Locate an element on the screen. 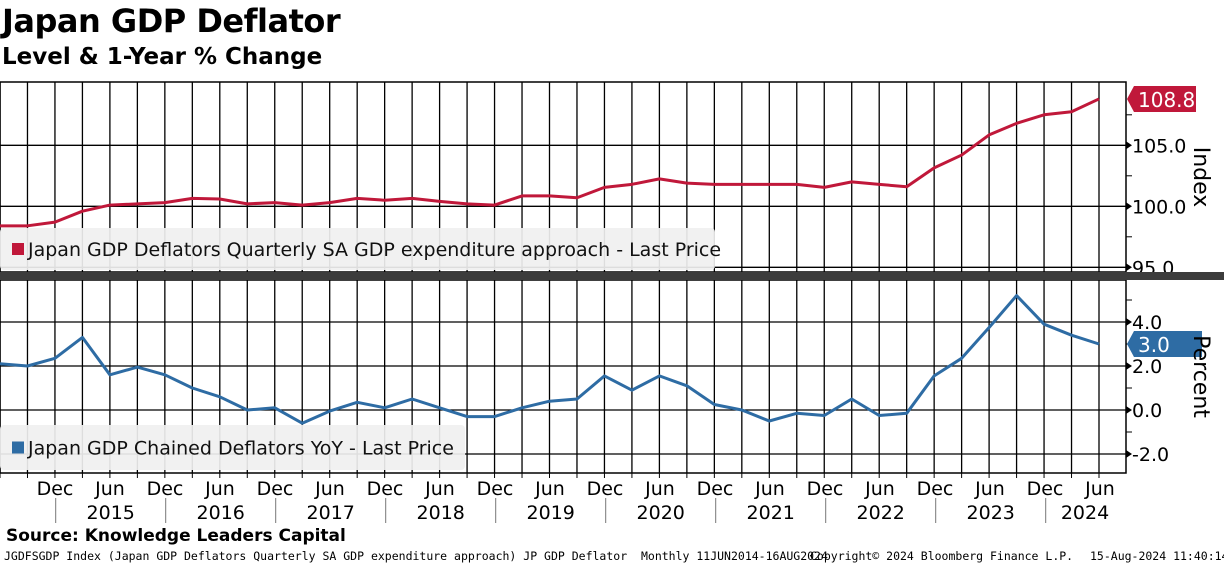 This screenshot has width=1224, height=566. top-ytick-label: 105.0 is located at coordinates (1159, 146).